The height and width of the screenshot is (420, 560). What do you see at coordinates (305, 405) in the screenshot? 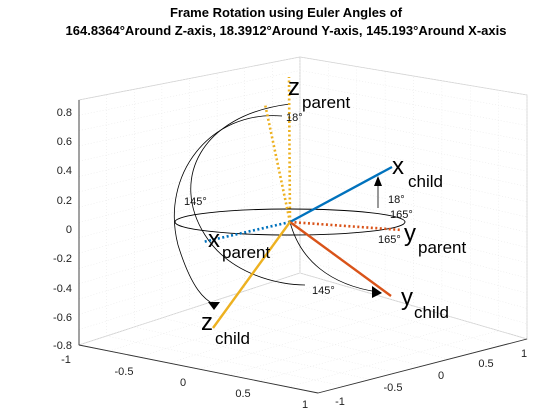
I see `x-tick-label: 1` at bounding box center [305, 405].